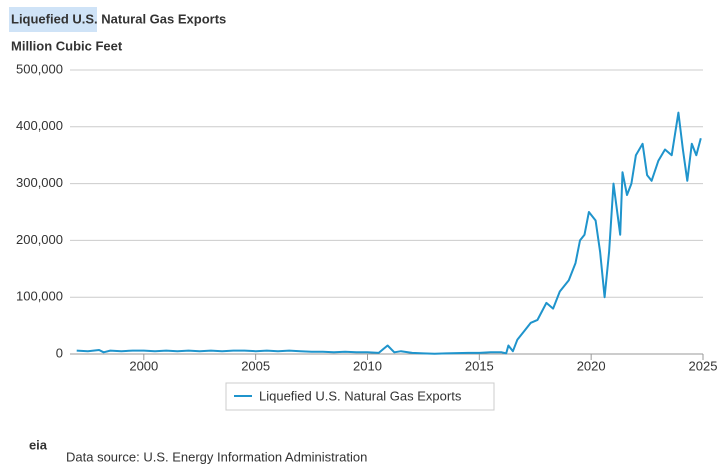 This screenshot has width=720, height=471. I want to click on eia-logo: eia, so click(38, 444).